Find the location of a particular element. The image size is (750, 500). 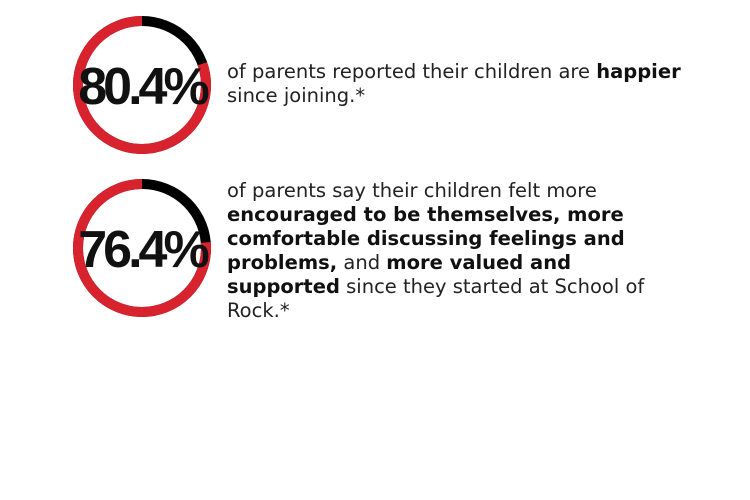

description-text: since they started at School of Rock.* is located at coordinates (436, 298).